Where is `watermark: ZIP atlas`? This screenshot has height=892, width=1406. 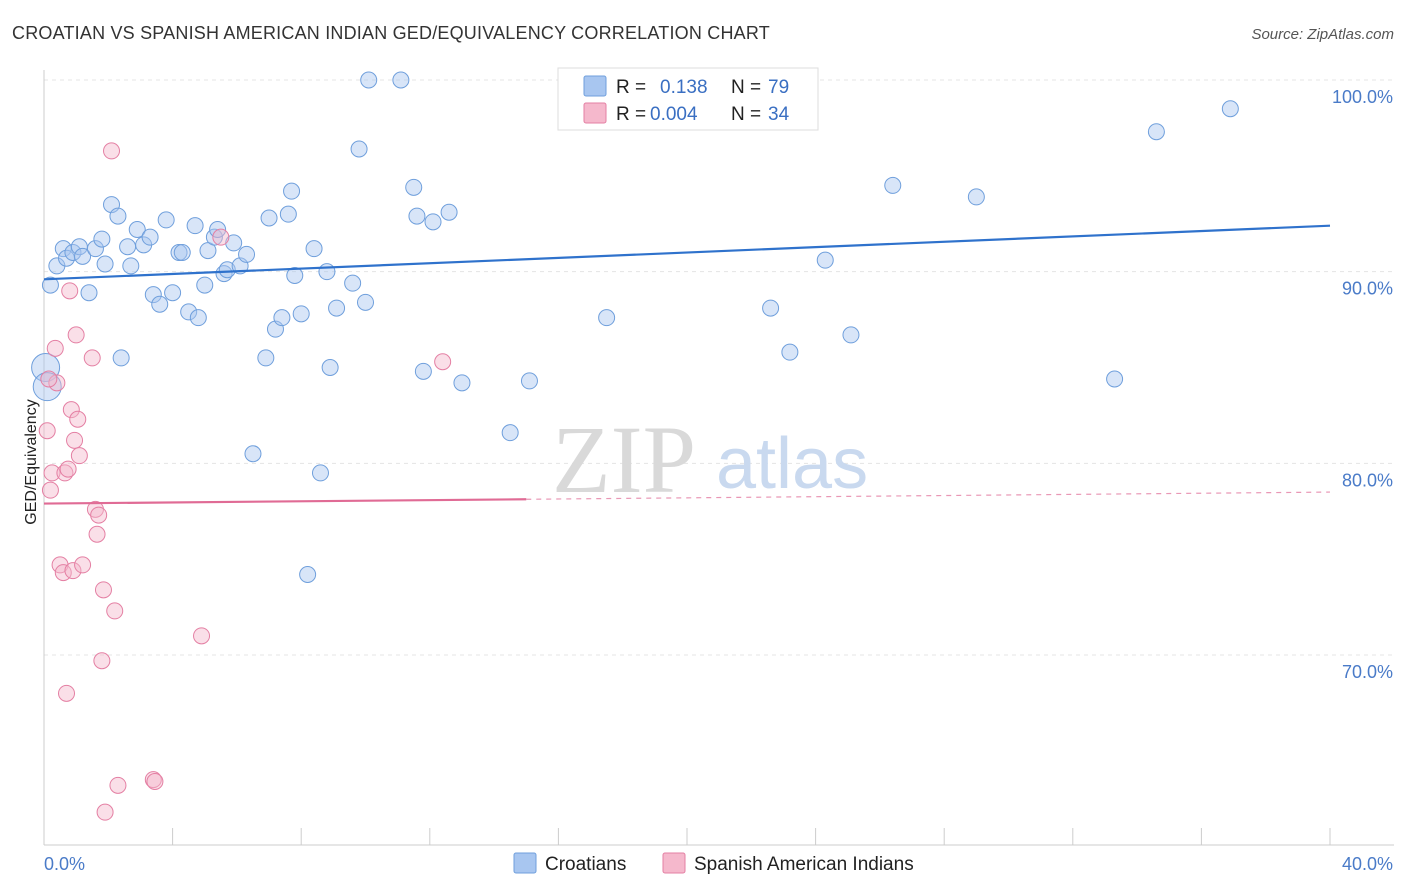
watermark: ZIP atlas is located at coordinates (710, 459).